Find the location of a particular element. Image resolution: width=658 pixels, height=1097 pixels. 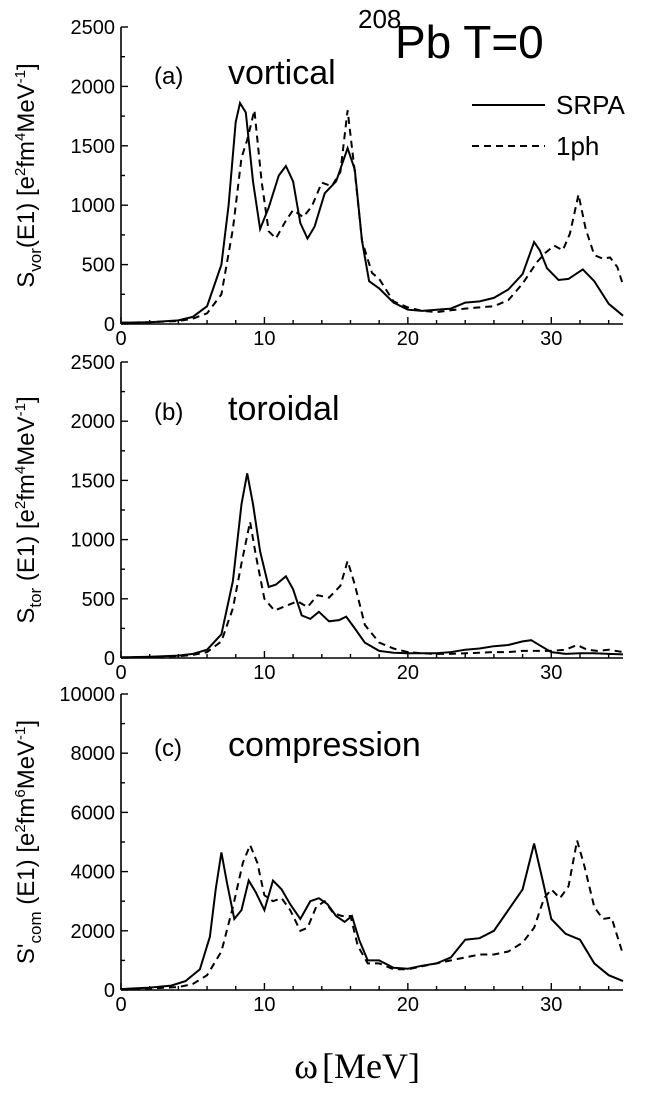

title-nucleus-superscript: 208 is located at coordinates (379, 19).